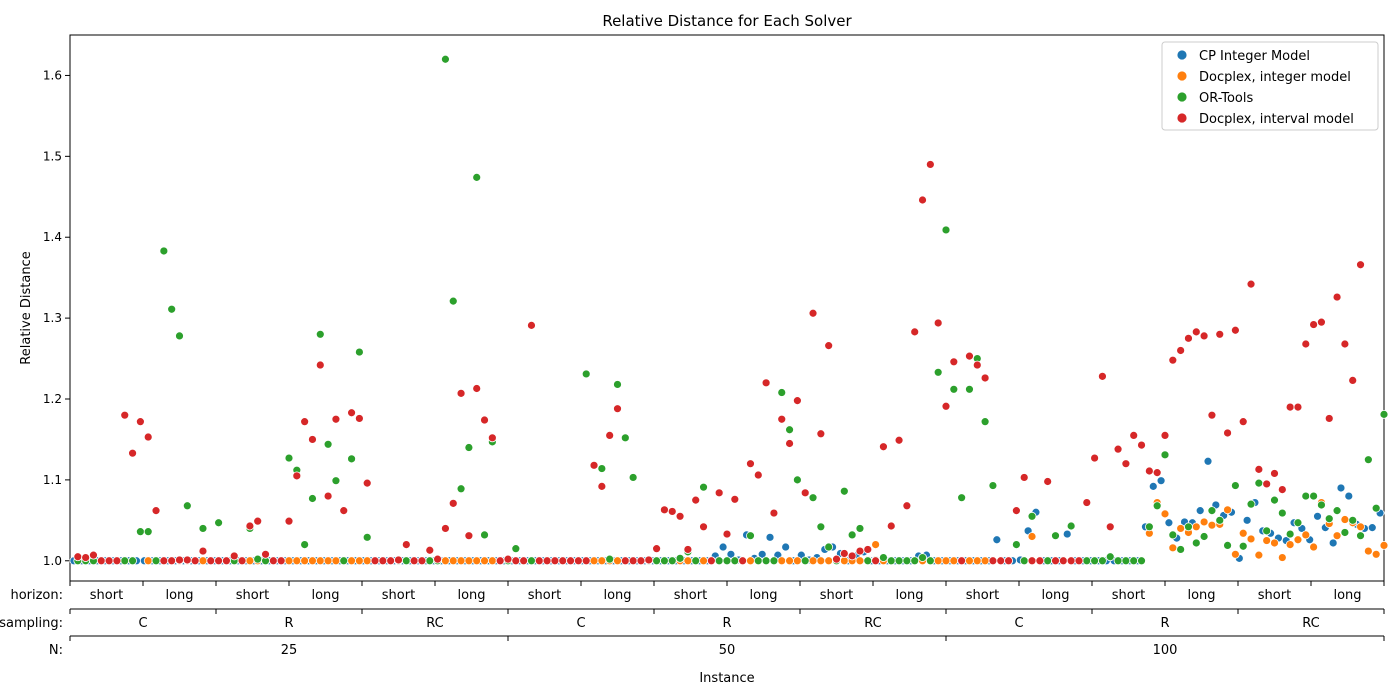 The image size is (1400, 700). I want to click on legend-label: OR-Tools, so click(1226, 98).